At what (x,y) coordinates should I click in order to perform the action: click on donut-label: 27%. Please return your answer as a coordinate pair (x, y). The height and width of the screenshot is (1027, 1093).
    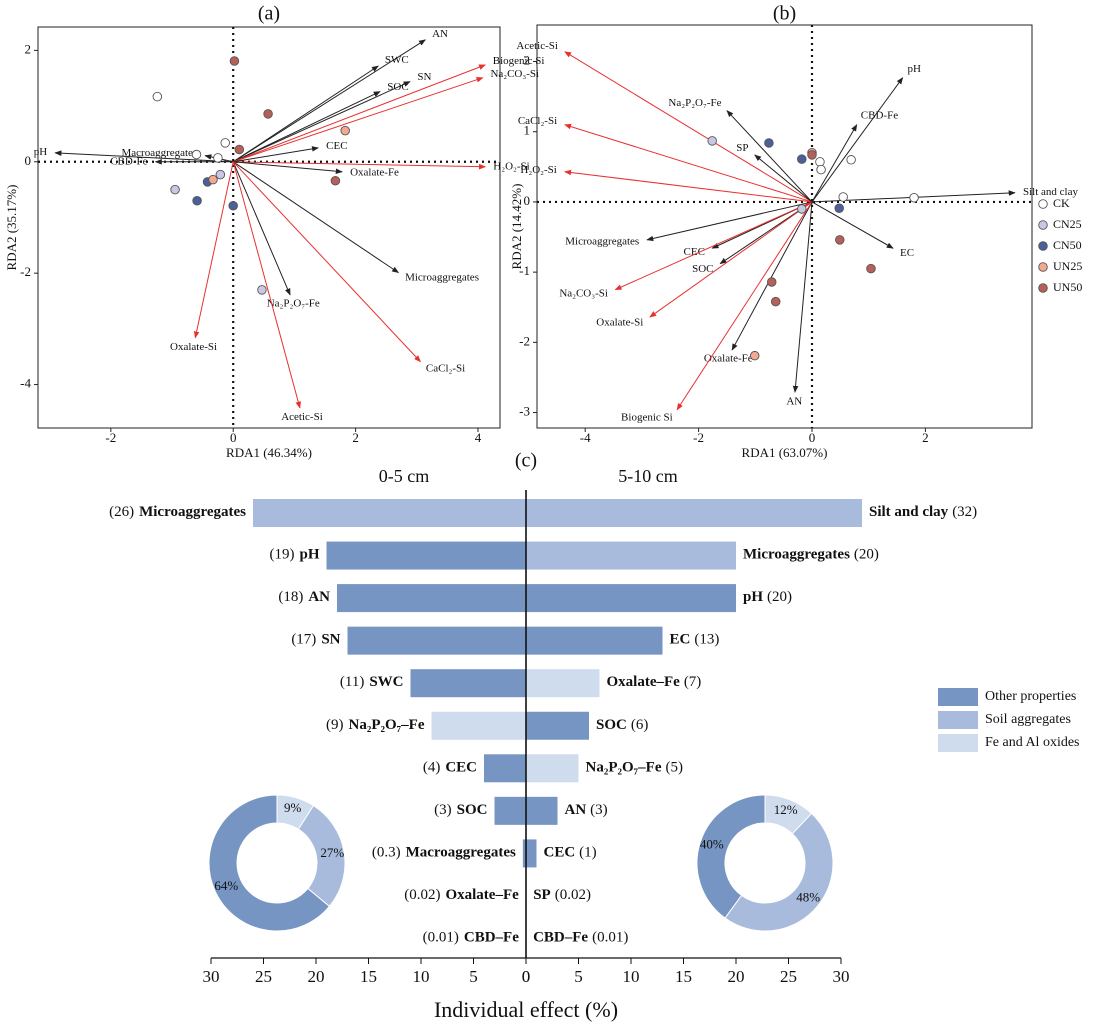
    Looking at the image, I should click on (332, 852).